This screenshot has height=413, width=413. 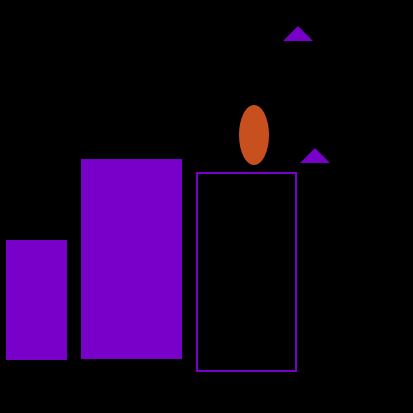 What do you see at coordinates (315, 155) in the screenshot?
I see `lower-triangle` at bounding box center [315, 155].